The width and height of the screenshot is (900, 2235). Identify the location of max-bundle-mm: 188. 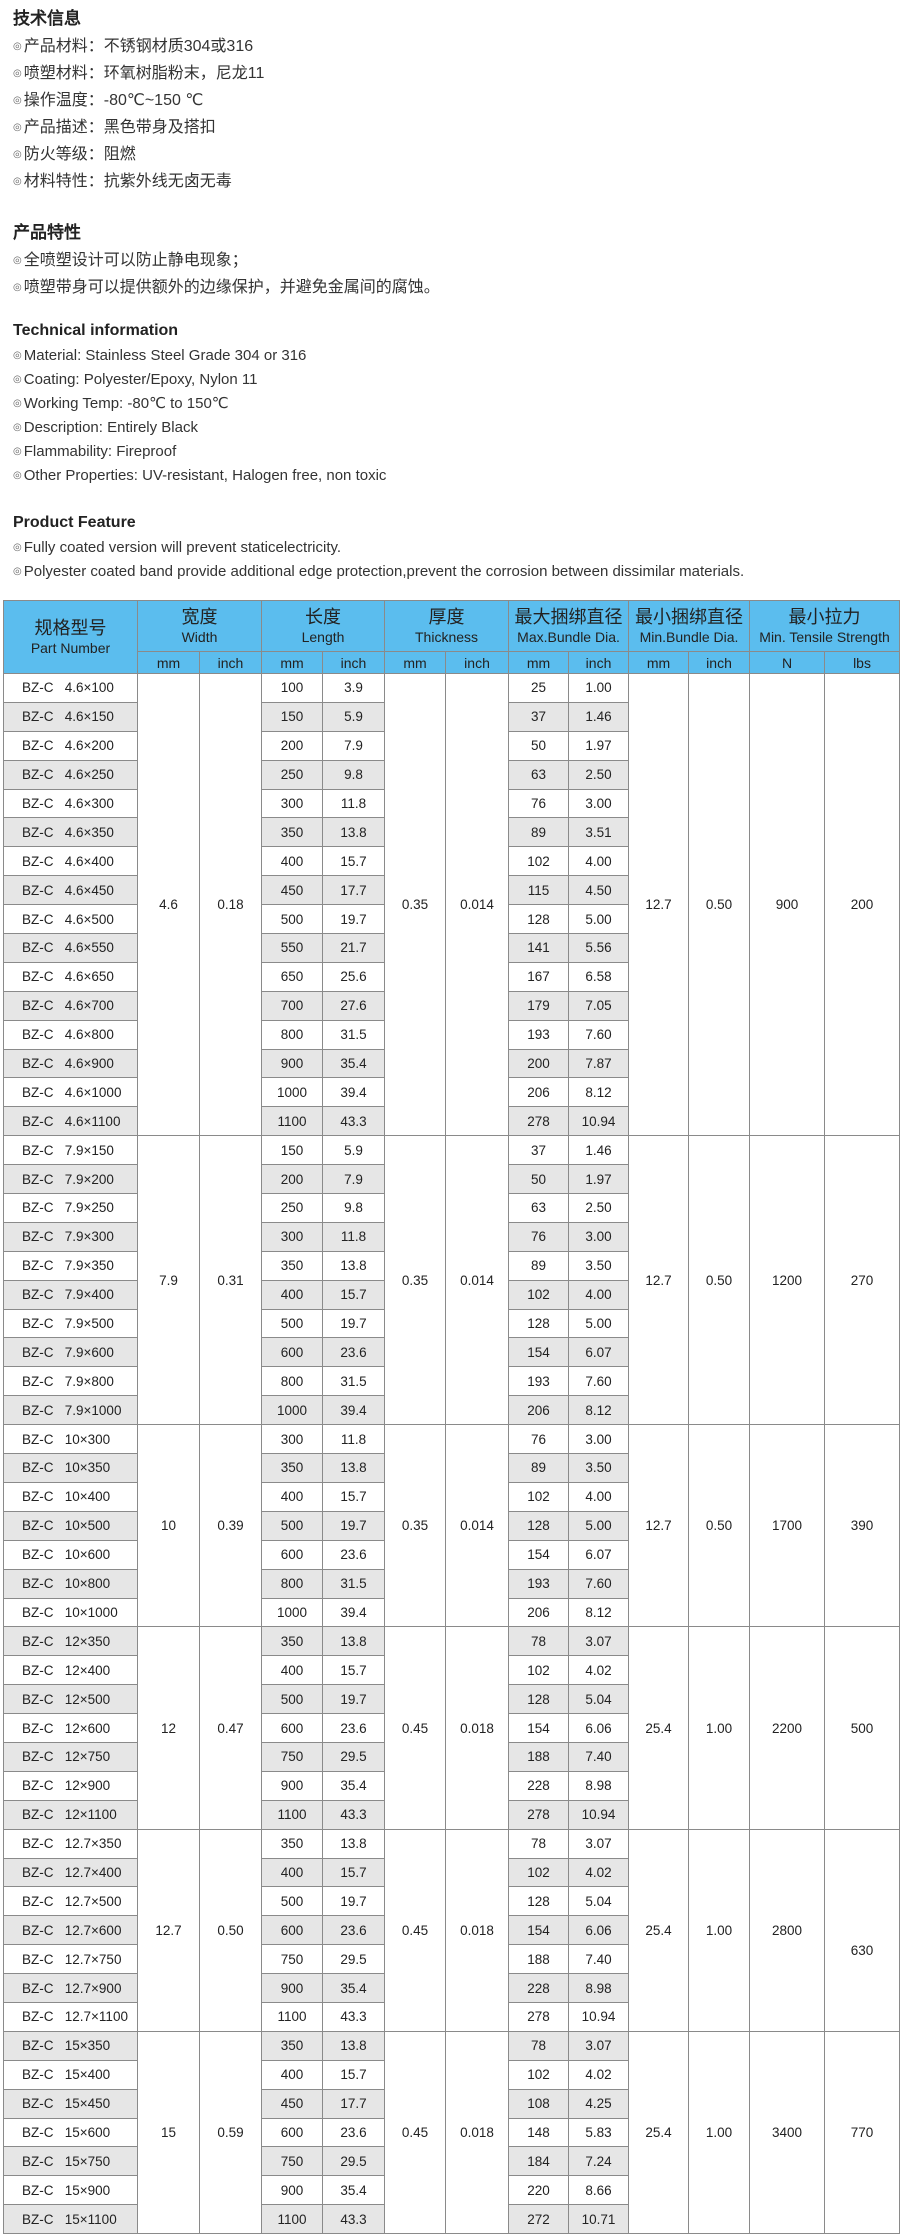
(539, 1959).